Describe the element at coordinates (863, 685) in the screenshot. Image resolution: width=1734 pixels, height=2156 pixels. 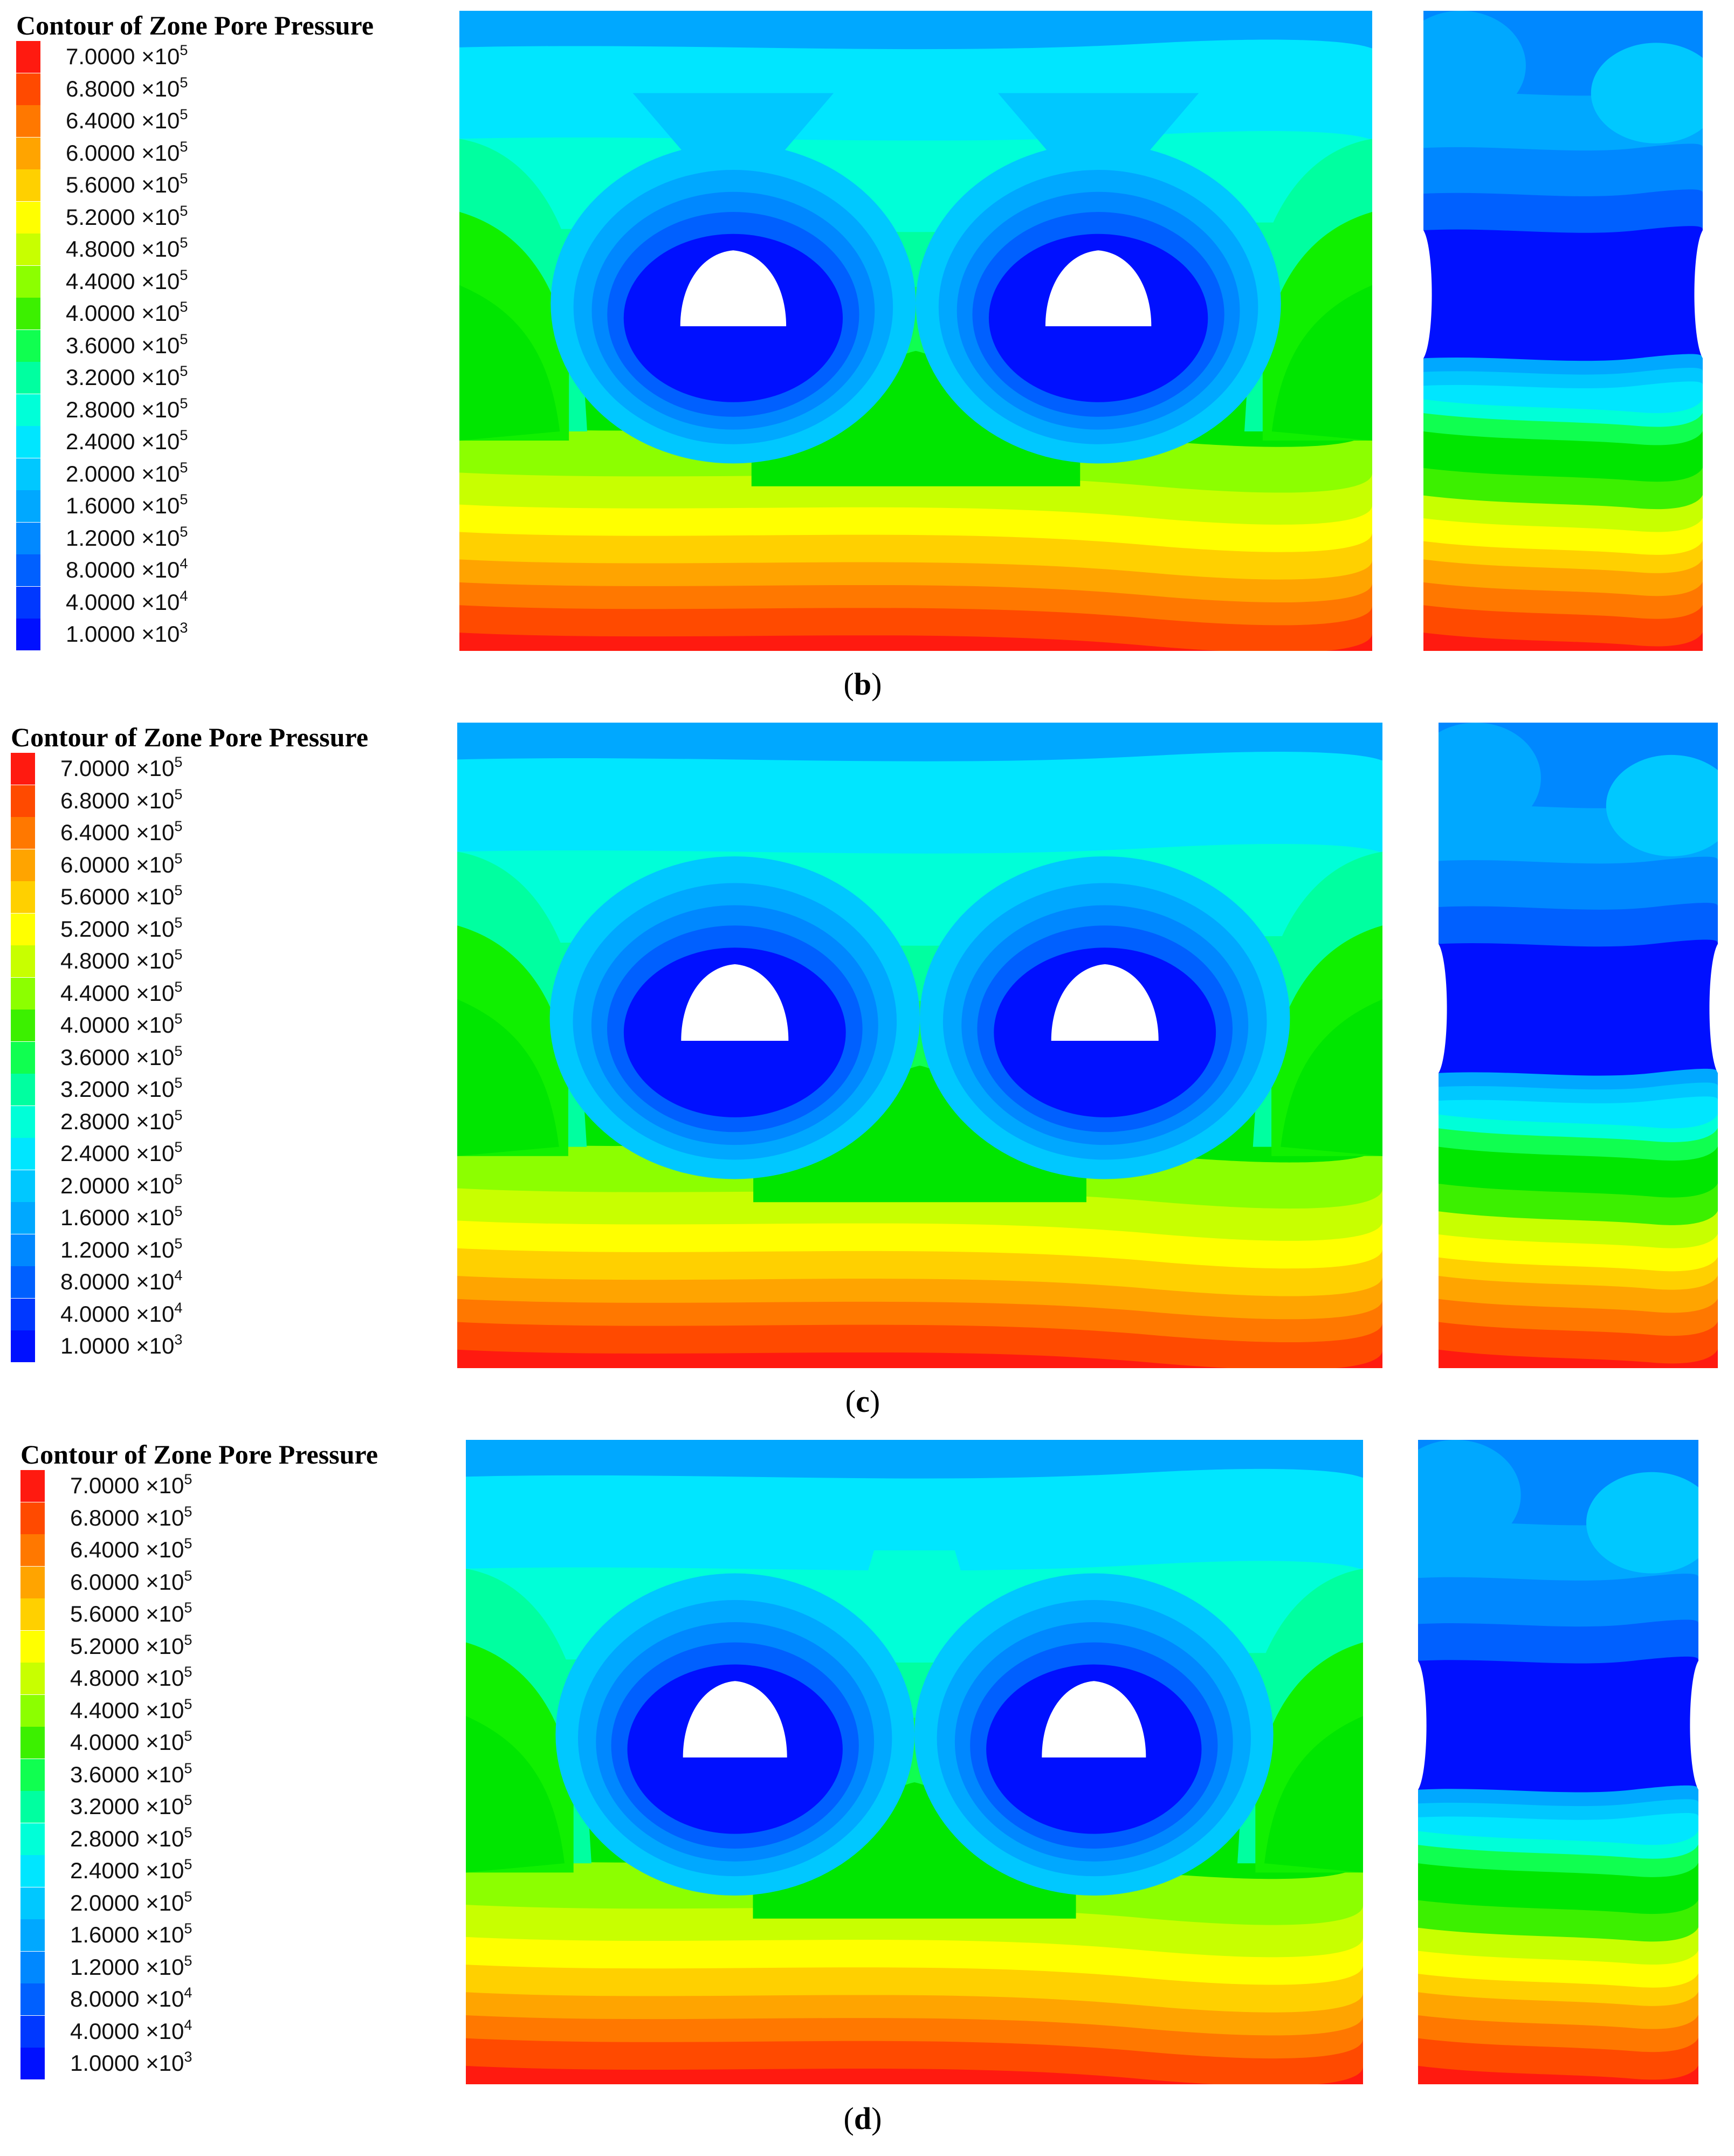
I see `panel-letter: b` at that location.